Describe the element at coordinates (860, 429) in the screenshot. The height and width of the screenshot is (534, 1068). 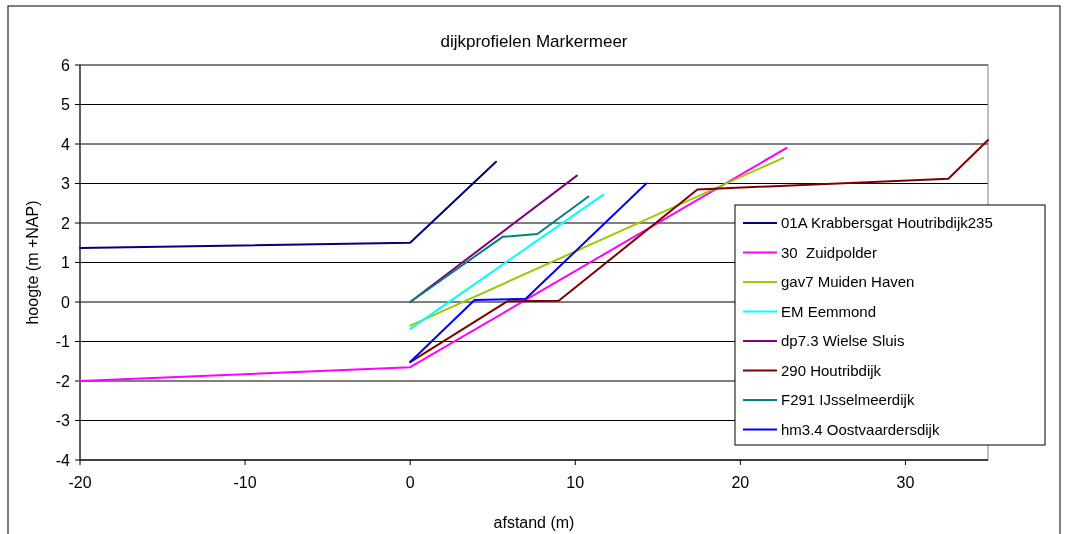
I see `legend-label: hm3.4 Oostvaardersdijk` at that location.